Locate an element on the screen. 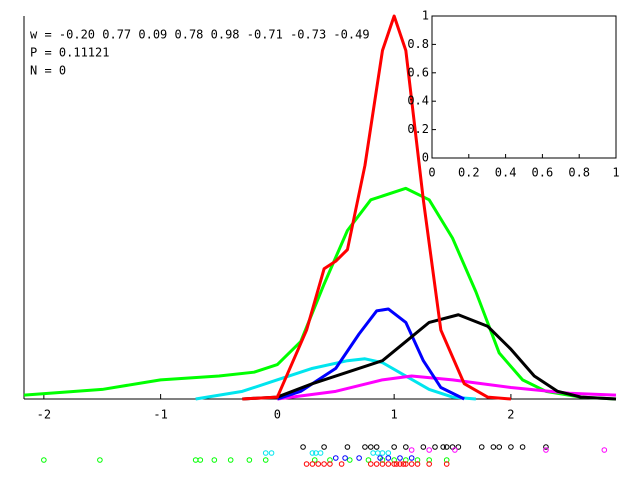  y-tick-label: 0.2 is located at coordinates (418, 129).